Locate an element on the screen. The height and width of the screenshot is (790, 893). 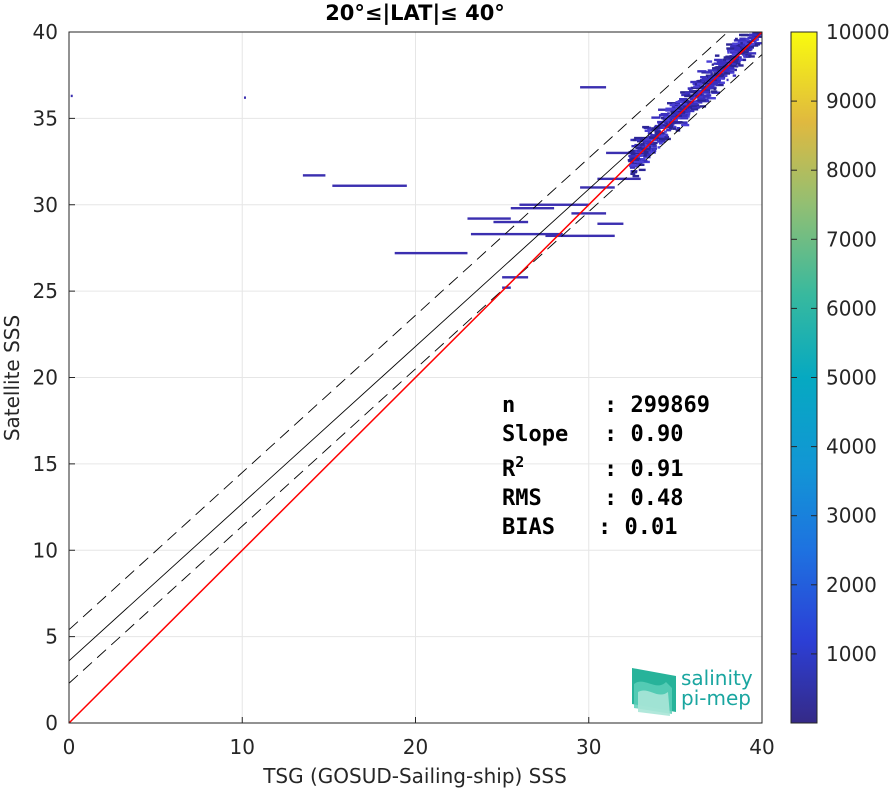
colorbar-tick-label: 3000 is located at coordinates (851, 516).